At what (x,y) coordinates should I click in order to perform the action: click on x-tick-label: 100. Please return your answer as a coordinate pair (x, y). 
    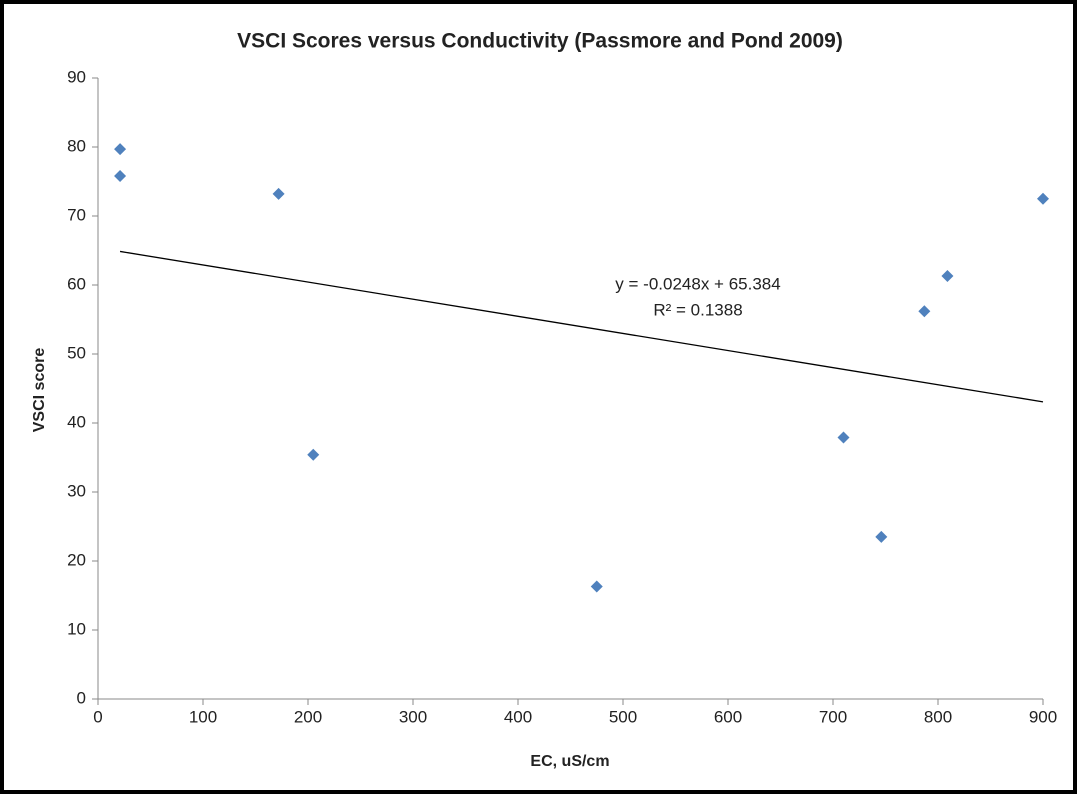
    Looking at the image, I should click on (203, 716).